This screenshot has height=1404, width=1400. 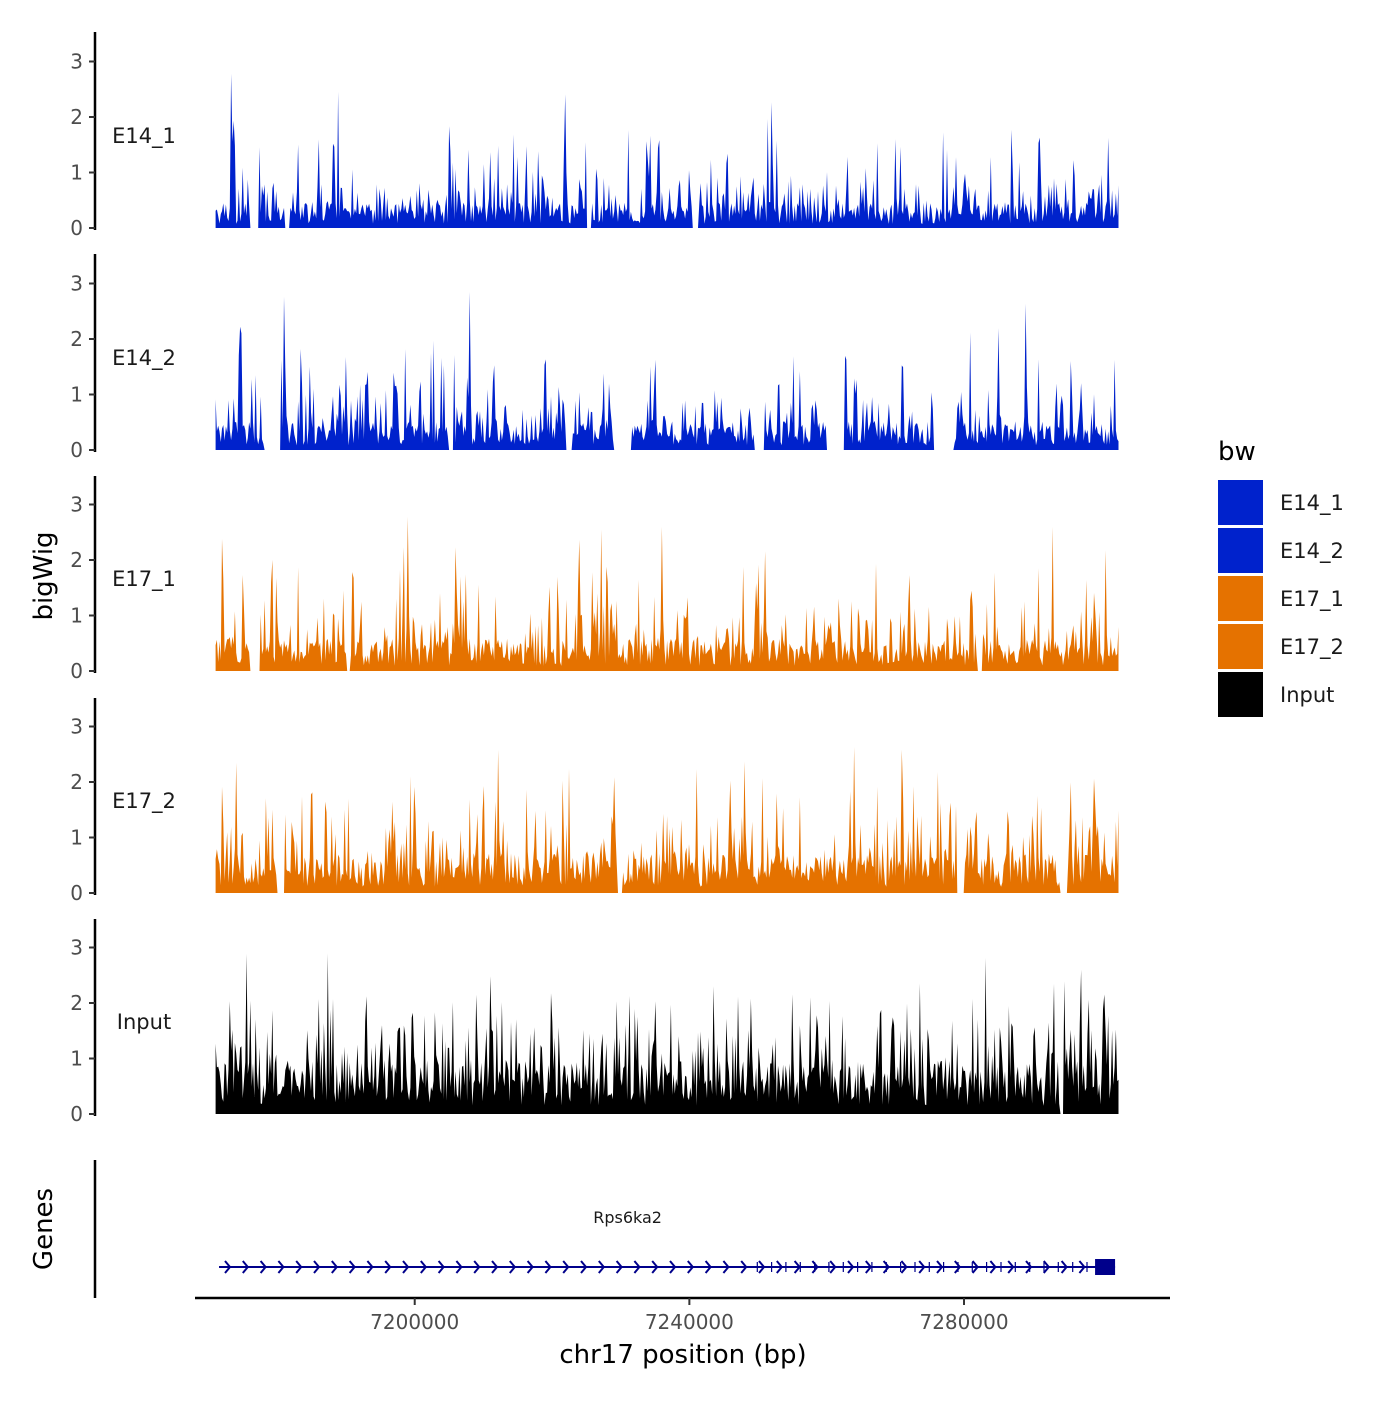 I want to click on y-tick-label-E17_1-0: 0, so click(x=76, y=671).